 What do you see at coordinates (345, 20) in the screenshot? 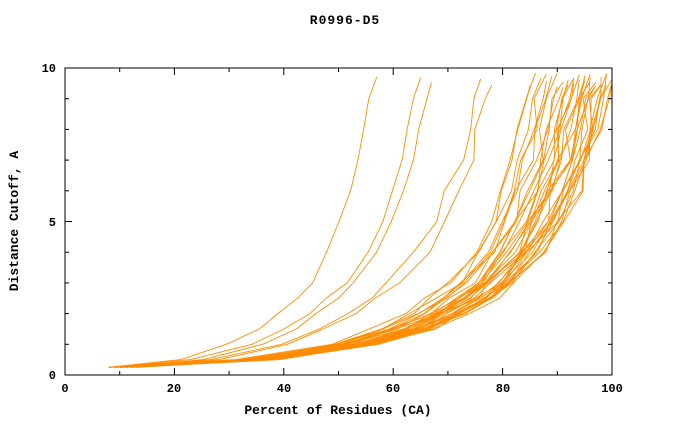
I see `chart-title: R0996-D5` at bounding box center [345, 20].